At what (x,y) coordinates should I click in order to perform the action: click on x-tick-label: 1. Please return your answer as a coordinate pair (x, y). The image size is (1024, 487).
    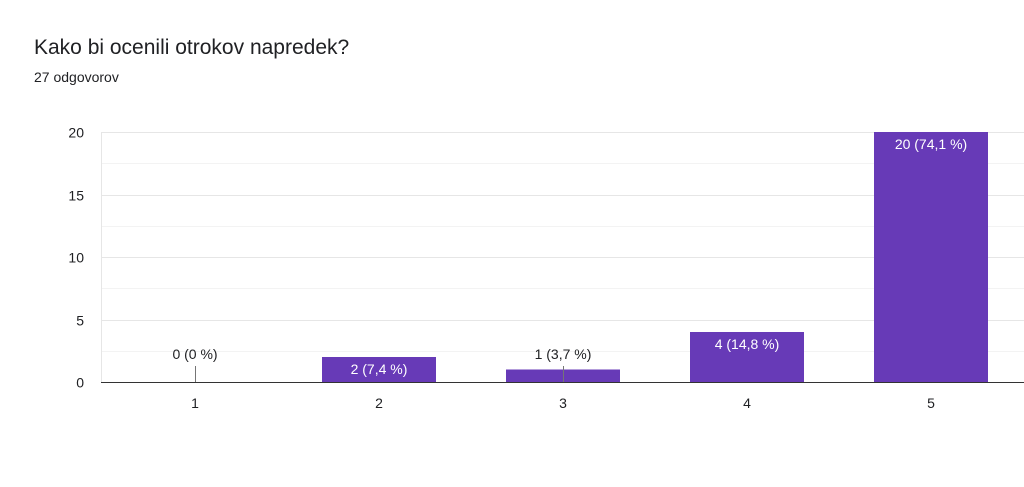
    Looking at the image, I should click on (195, 403).